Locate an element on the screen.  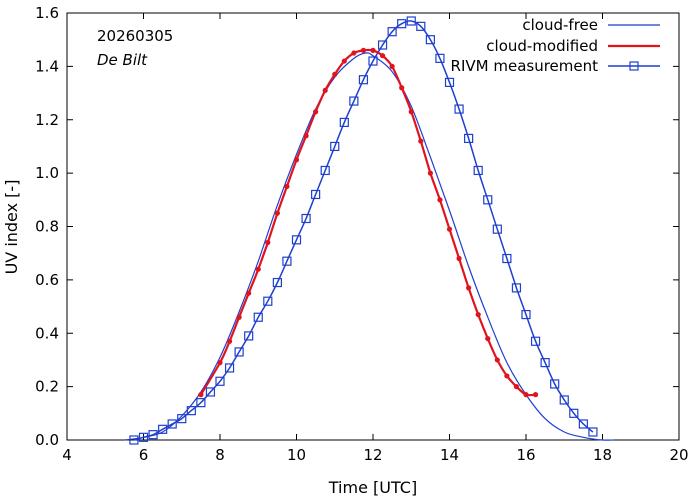
date-annotation: 20260305 is located at coordinates (135, 36).